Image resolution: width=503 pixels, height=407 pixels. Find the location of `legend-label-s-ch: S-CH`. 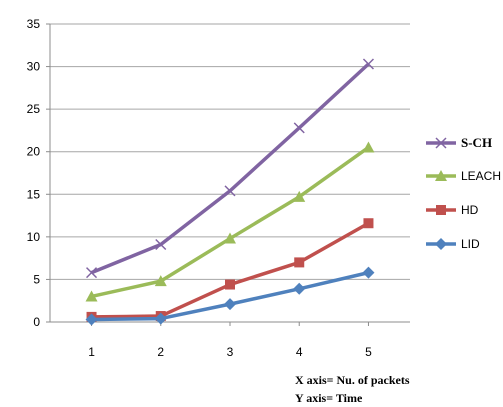

legend-label-s-ch: S-CH is located at coordinates (476, 142).